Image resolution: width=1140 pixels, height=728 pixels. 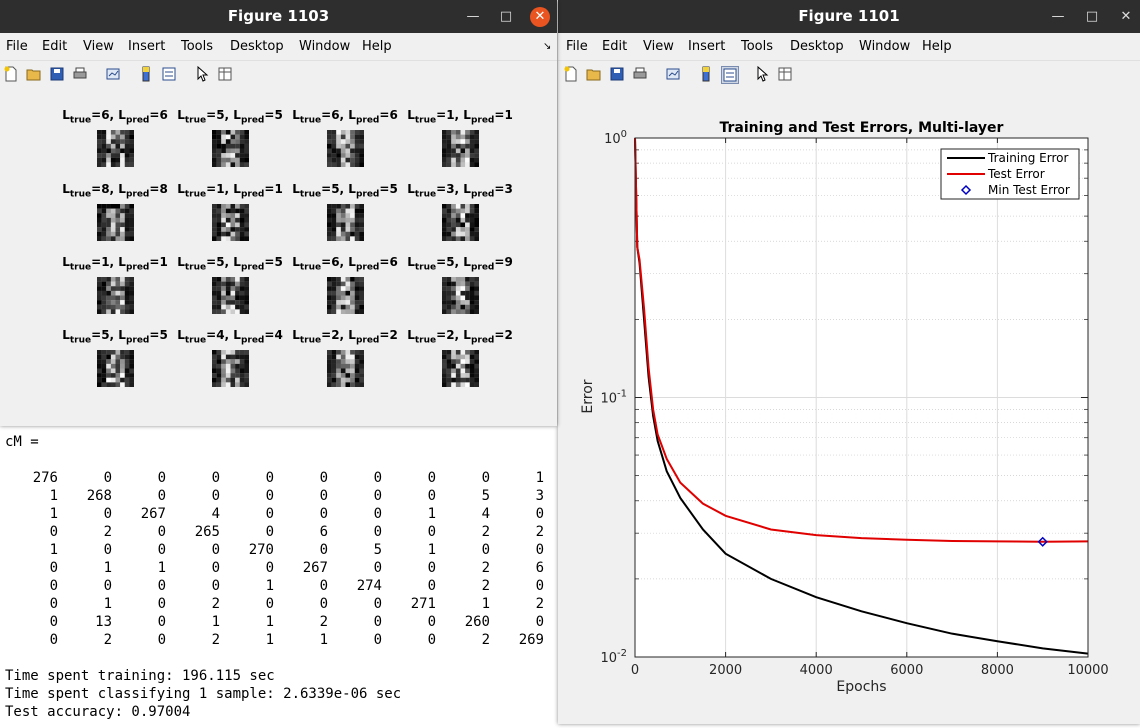 What do you see at coordinates (369, 586) in the screenshot?
I see `cm-cell: 274` at bounding box center [369, 586].